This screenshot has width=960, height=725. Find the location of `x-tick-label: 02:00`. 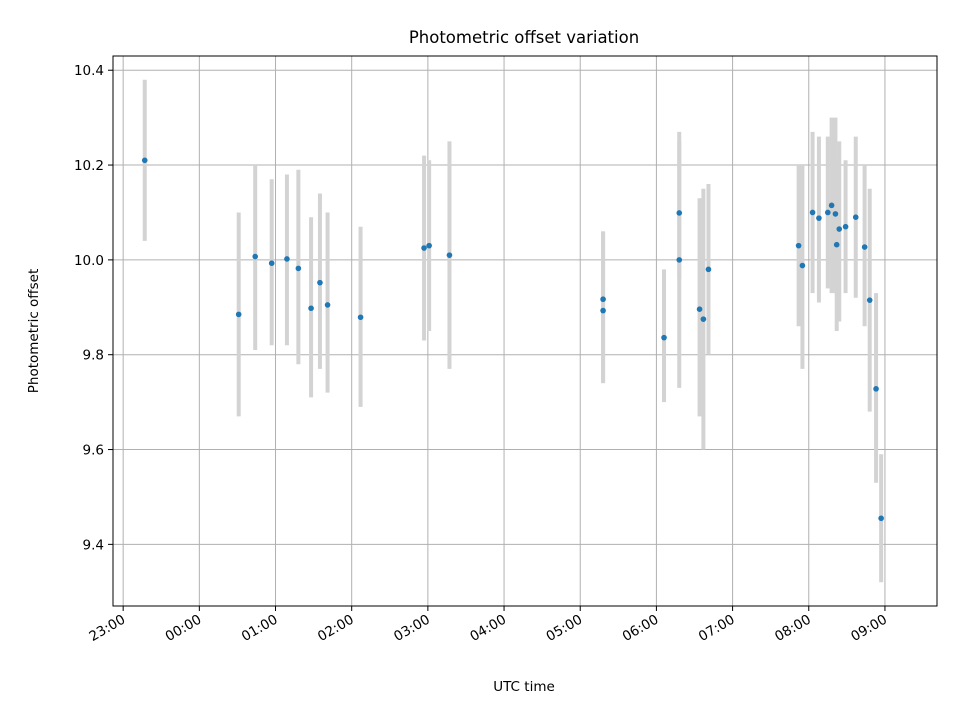

x-tick-label: 02:00 is located at coordinates (336, 628).